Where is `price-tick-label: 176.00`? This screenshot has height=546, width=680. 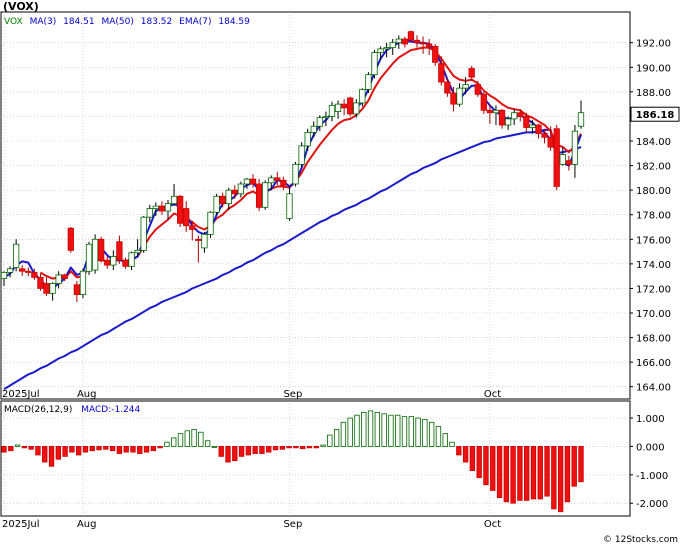
price-tick-label: 176.00 is located at coordinates (653, 240).